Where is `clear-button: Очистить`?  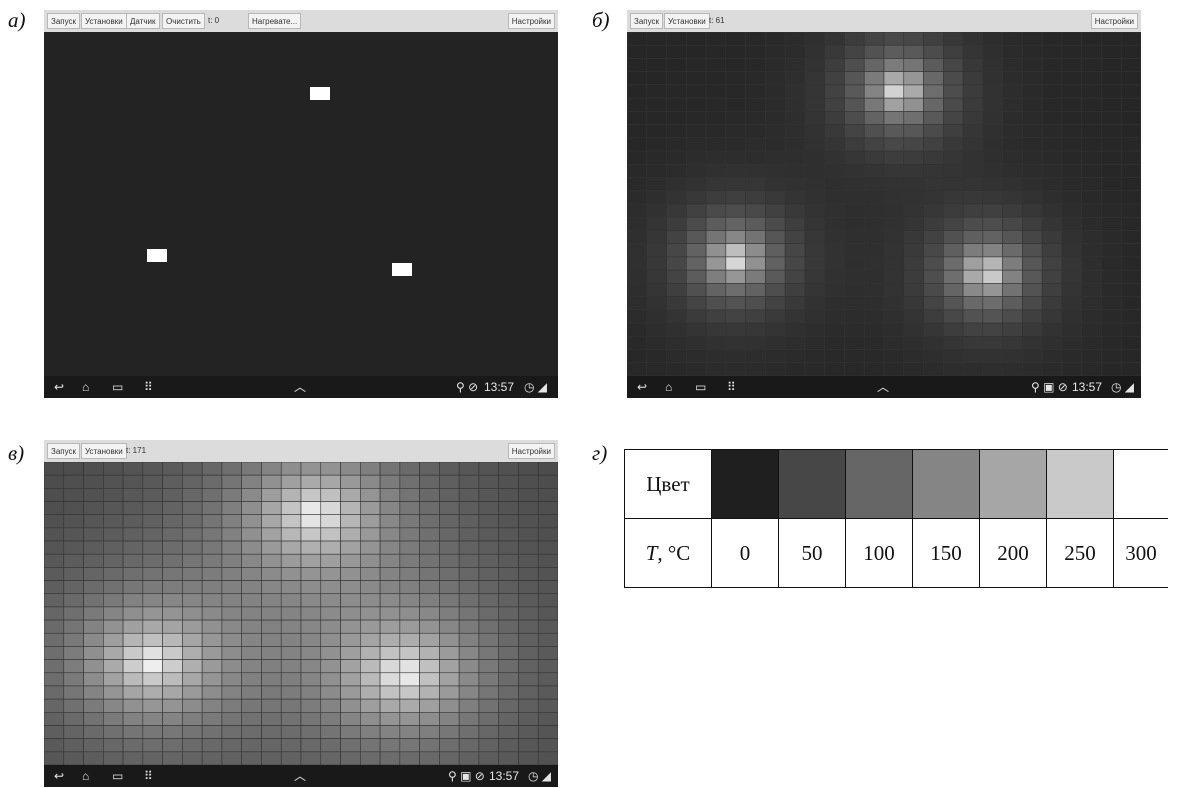
clear-button: Очистить is located at coordinates (183, 21).